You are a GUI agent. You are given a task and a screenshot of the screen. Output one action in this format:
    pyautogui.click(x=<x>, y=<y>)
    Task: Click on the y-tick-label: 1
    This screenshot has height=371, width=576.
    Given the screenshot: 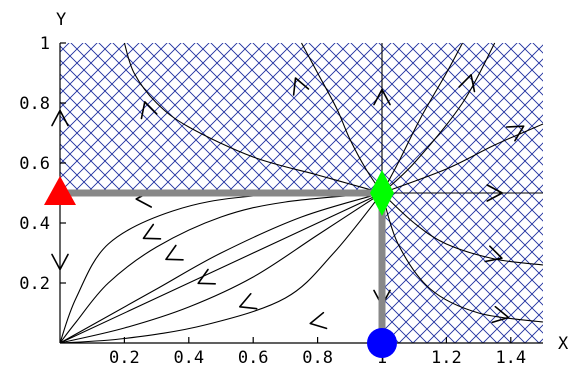 What is the action you would take?
    pyautogui.click(x=45, y=44)
    